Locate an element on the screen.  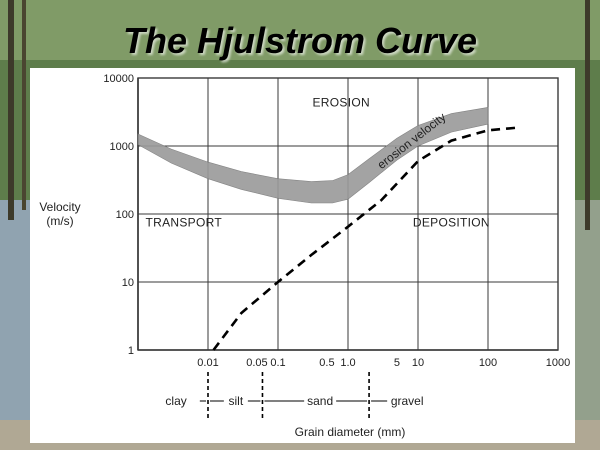
region-label-deposition: DEPOSITION is located at coordinates (451, 223).